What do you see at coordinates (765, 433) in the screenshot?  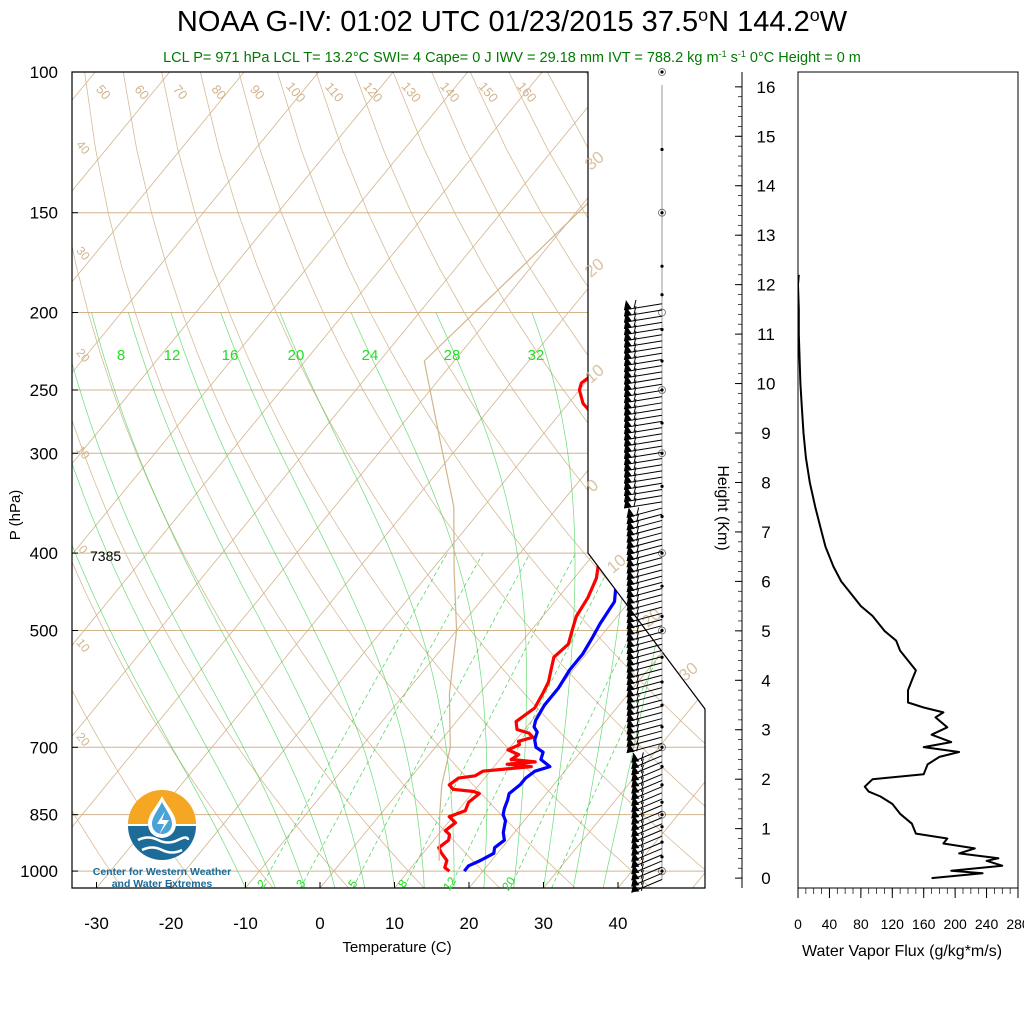 I see `height-tick-label: 9` at bounding box center [765, 433].